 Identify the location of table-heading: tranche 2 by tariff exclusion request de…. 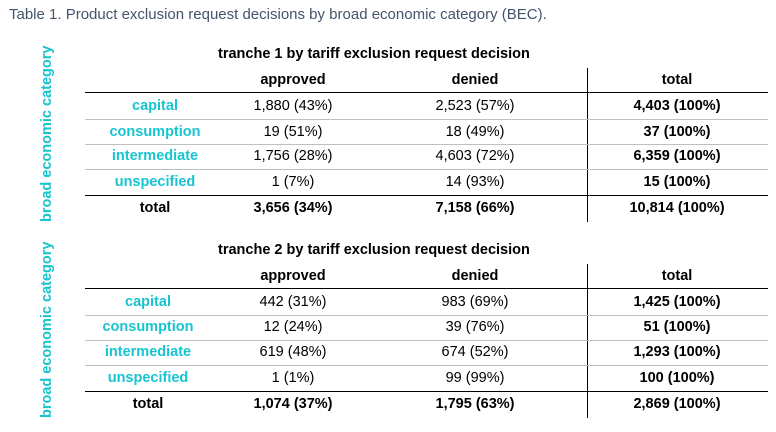
(374, 250).